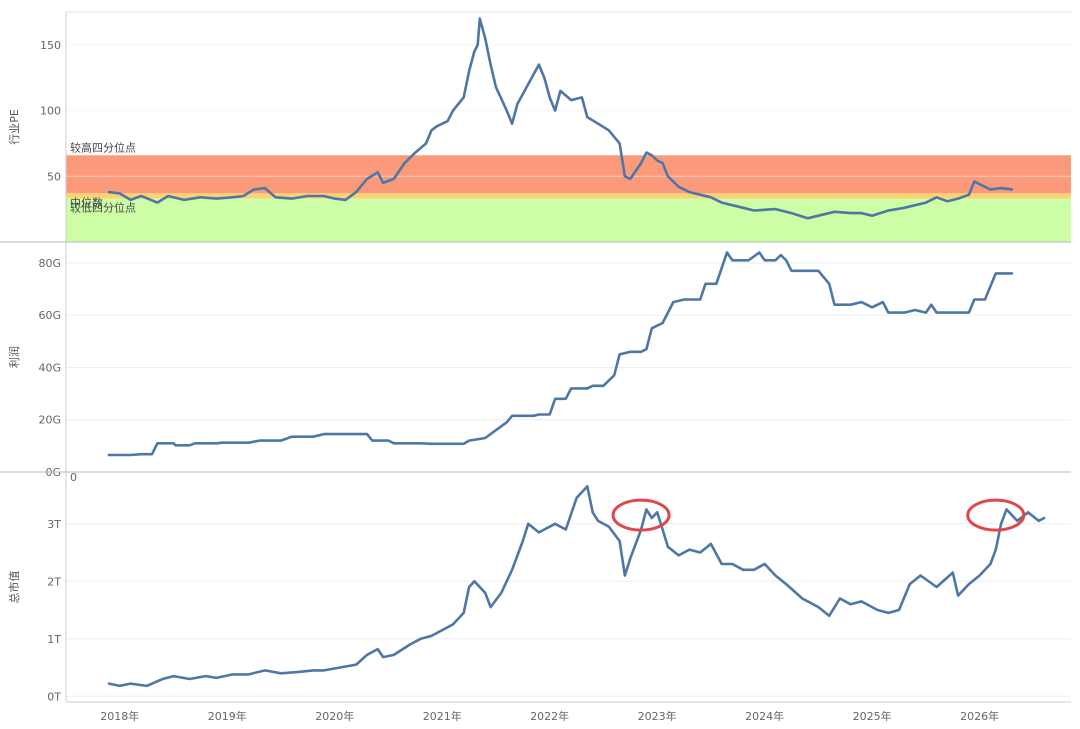 This screenshot has width=1080, height=729. Describe the element at coordinates (14, 587) in the screenshot. I see `y-axis-title: 总市值` at that location.